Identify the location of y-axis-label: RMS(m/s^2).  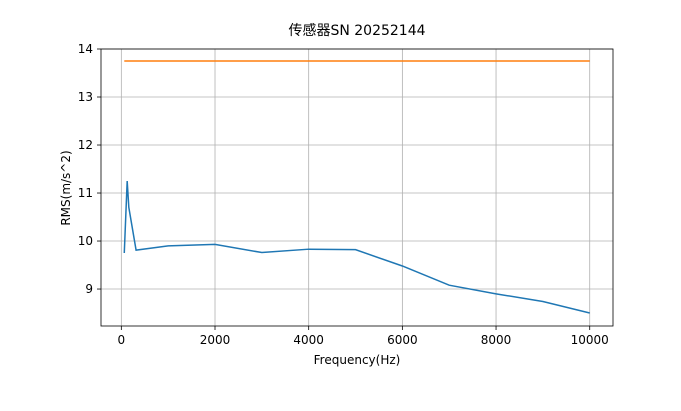
(66, 187).